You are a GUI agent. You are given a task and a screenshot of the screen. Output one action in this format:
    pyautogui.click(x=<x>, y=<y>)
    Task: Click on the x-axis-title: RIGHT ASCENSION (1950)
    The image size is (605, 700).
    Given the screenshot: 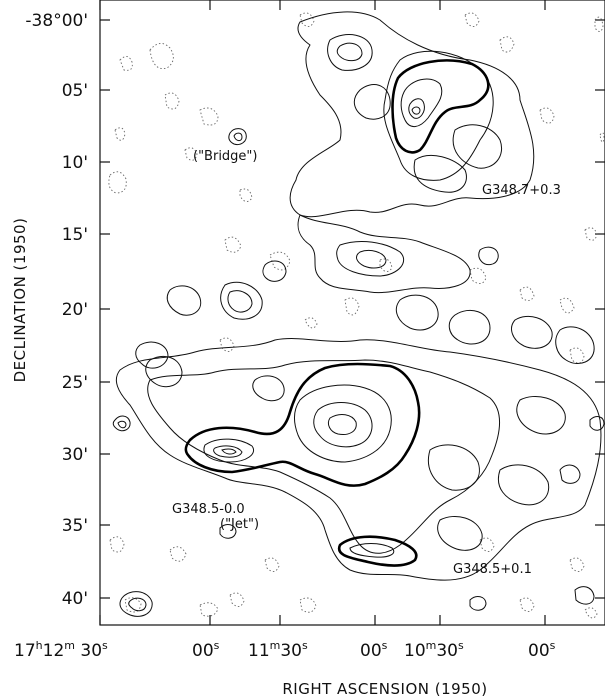 What is the action you would take?
    pyautogui.click(x=384, y=689)
    